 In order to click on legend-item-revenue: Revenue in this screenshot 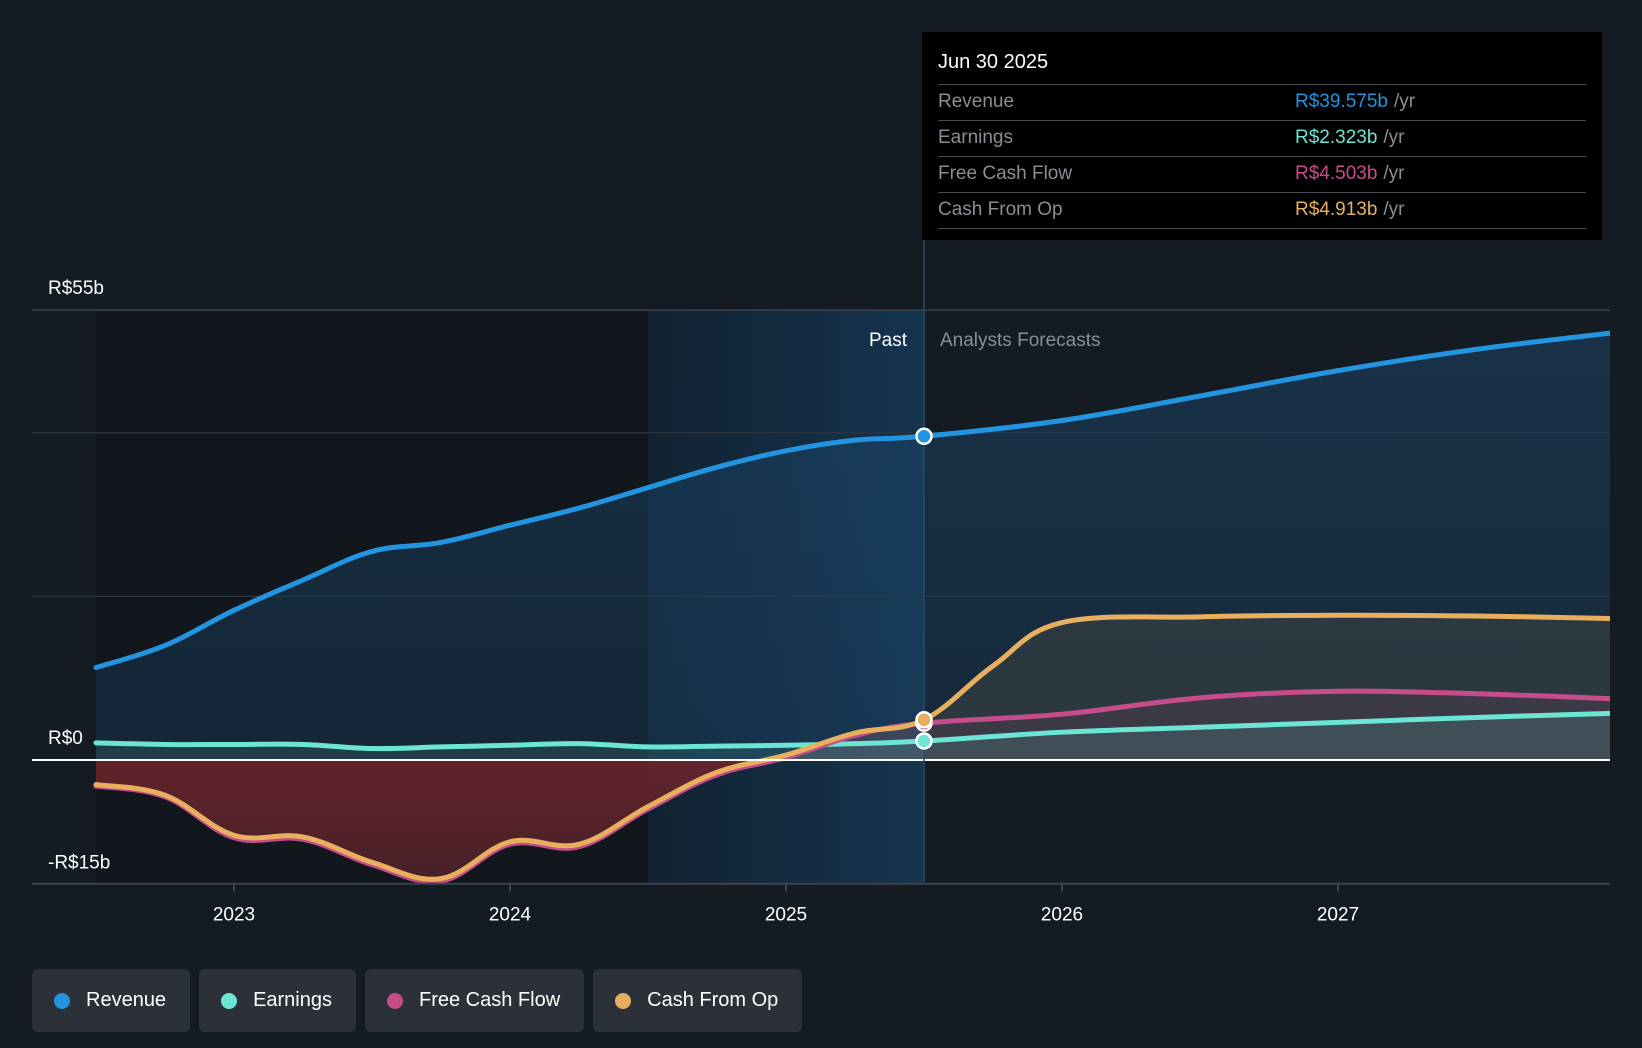, I will do `click(111, 1000)`.